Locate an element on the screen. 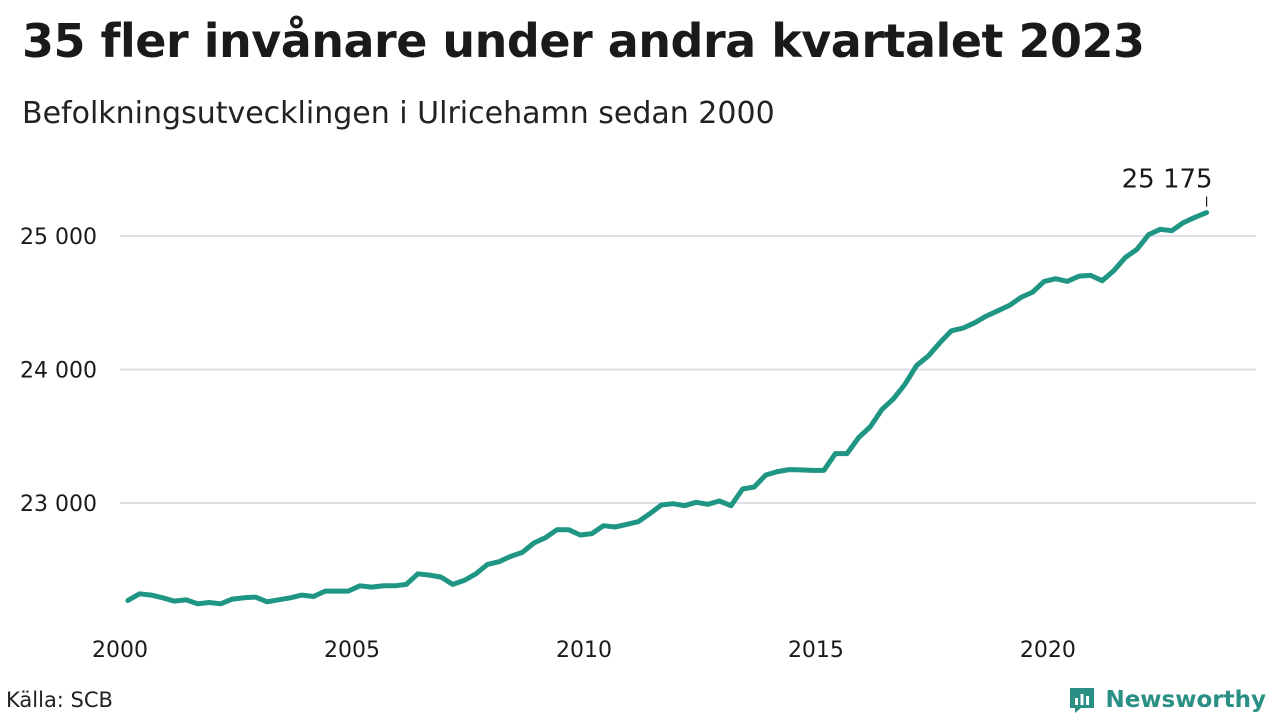 This screenshot has width=1280, height=720. x-tick-label: 2005 is located at coordinates (352, 650).